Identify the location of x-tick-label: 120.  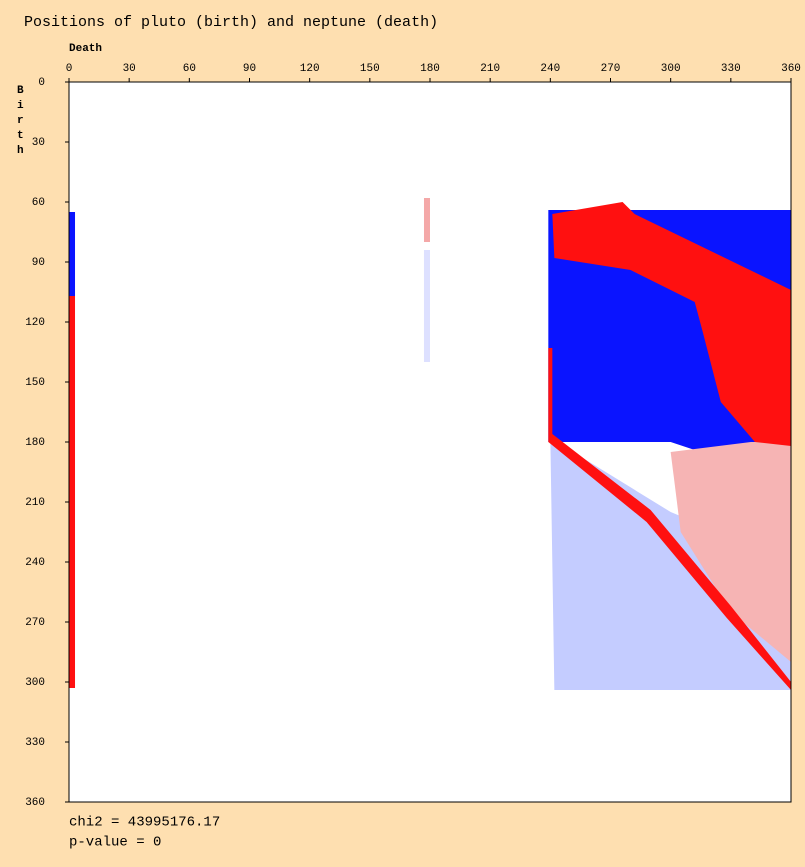
(310, 69).